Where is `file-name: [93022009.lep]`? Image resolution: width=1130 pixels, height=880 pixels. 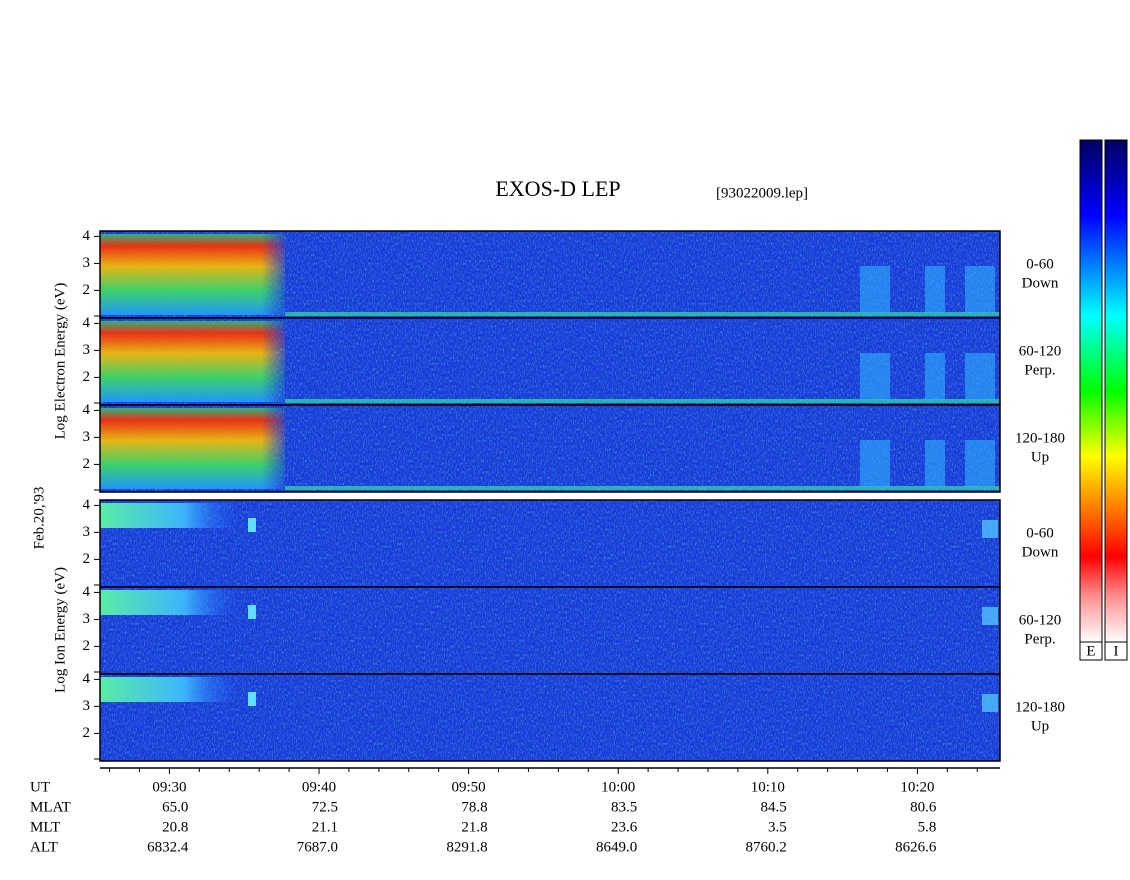 file-name: [93022009.lep] is located at coordinates (762, 193).